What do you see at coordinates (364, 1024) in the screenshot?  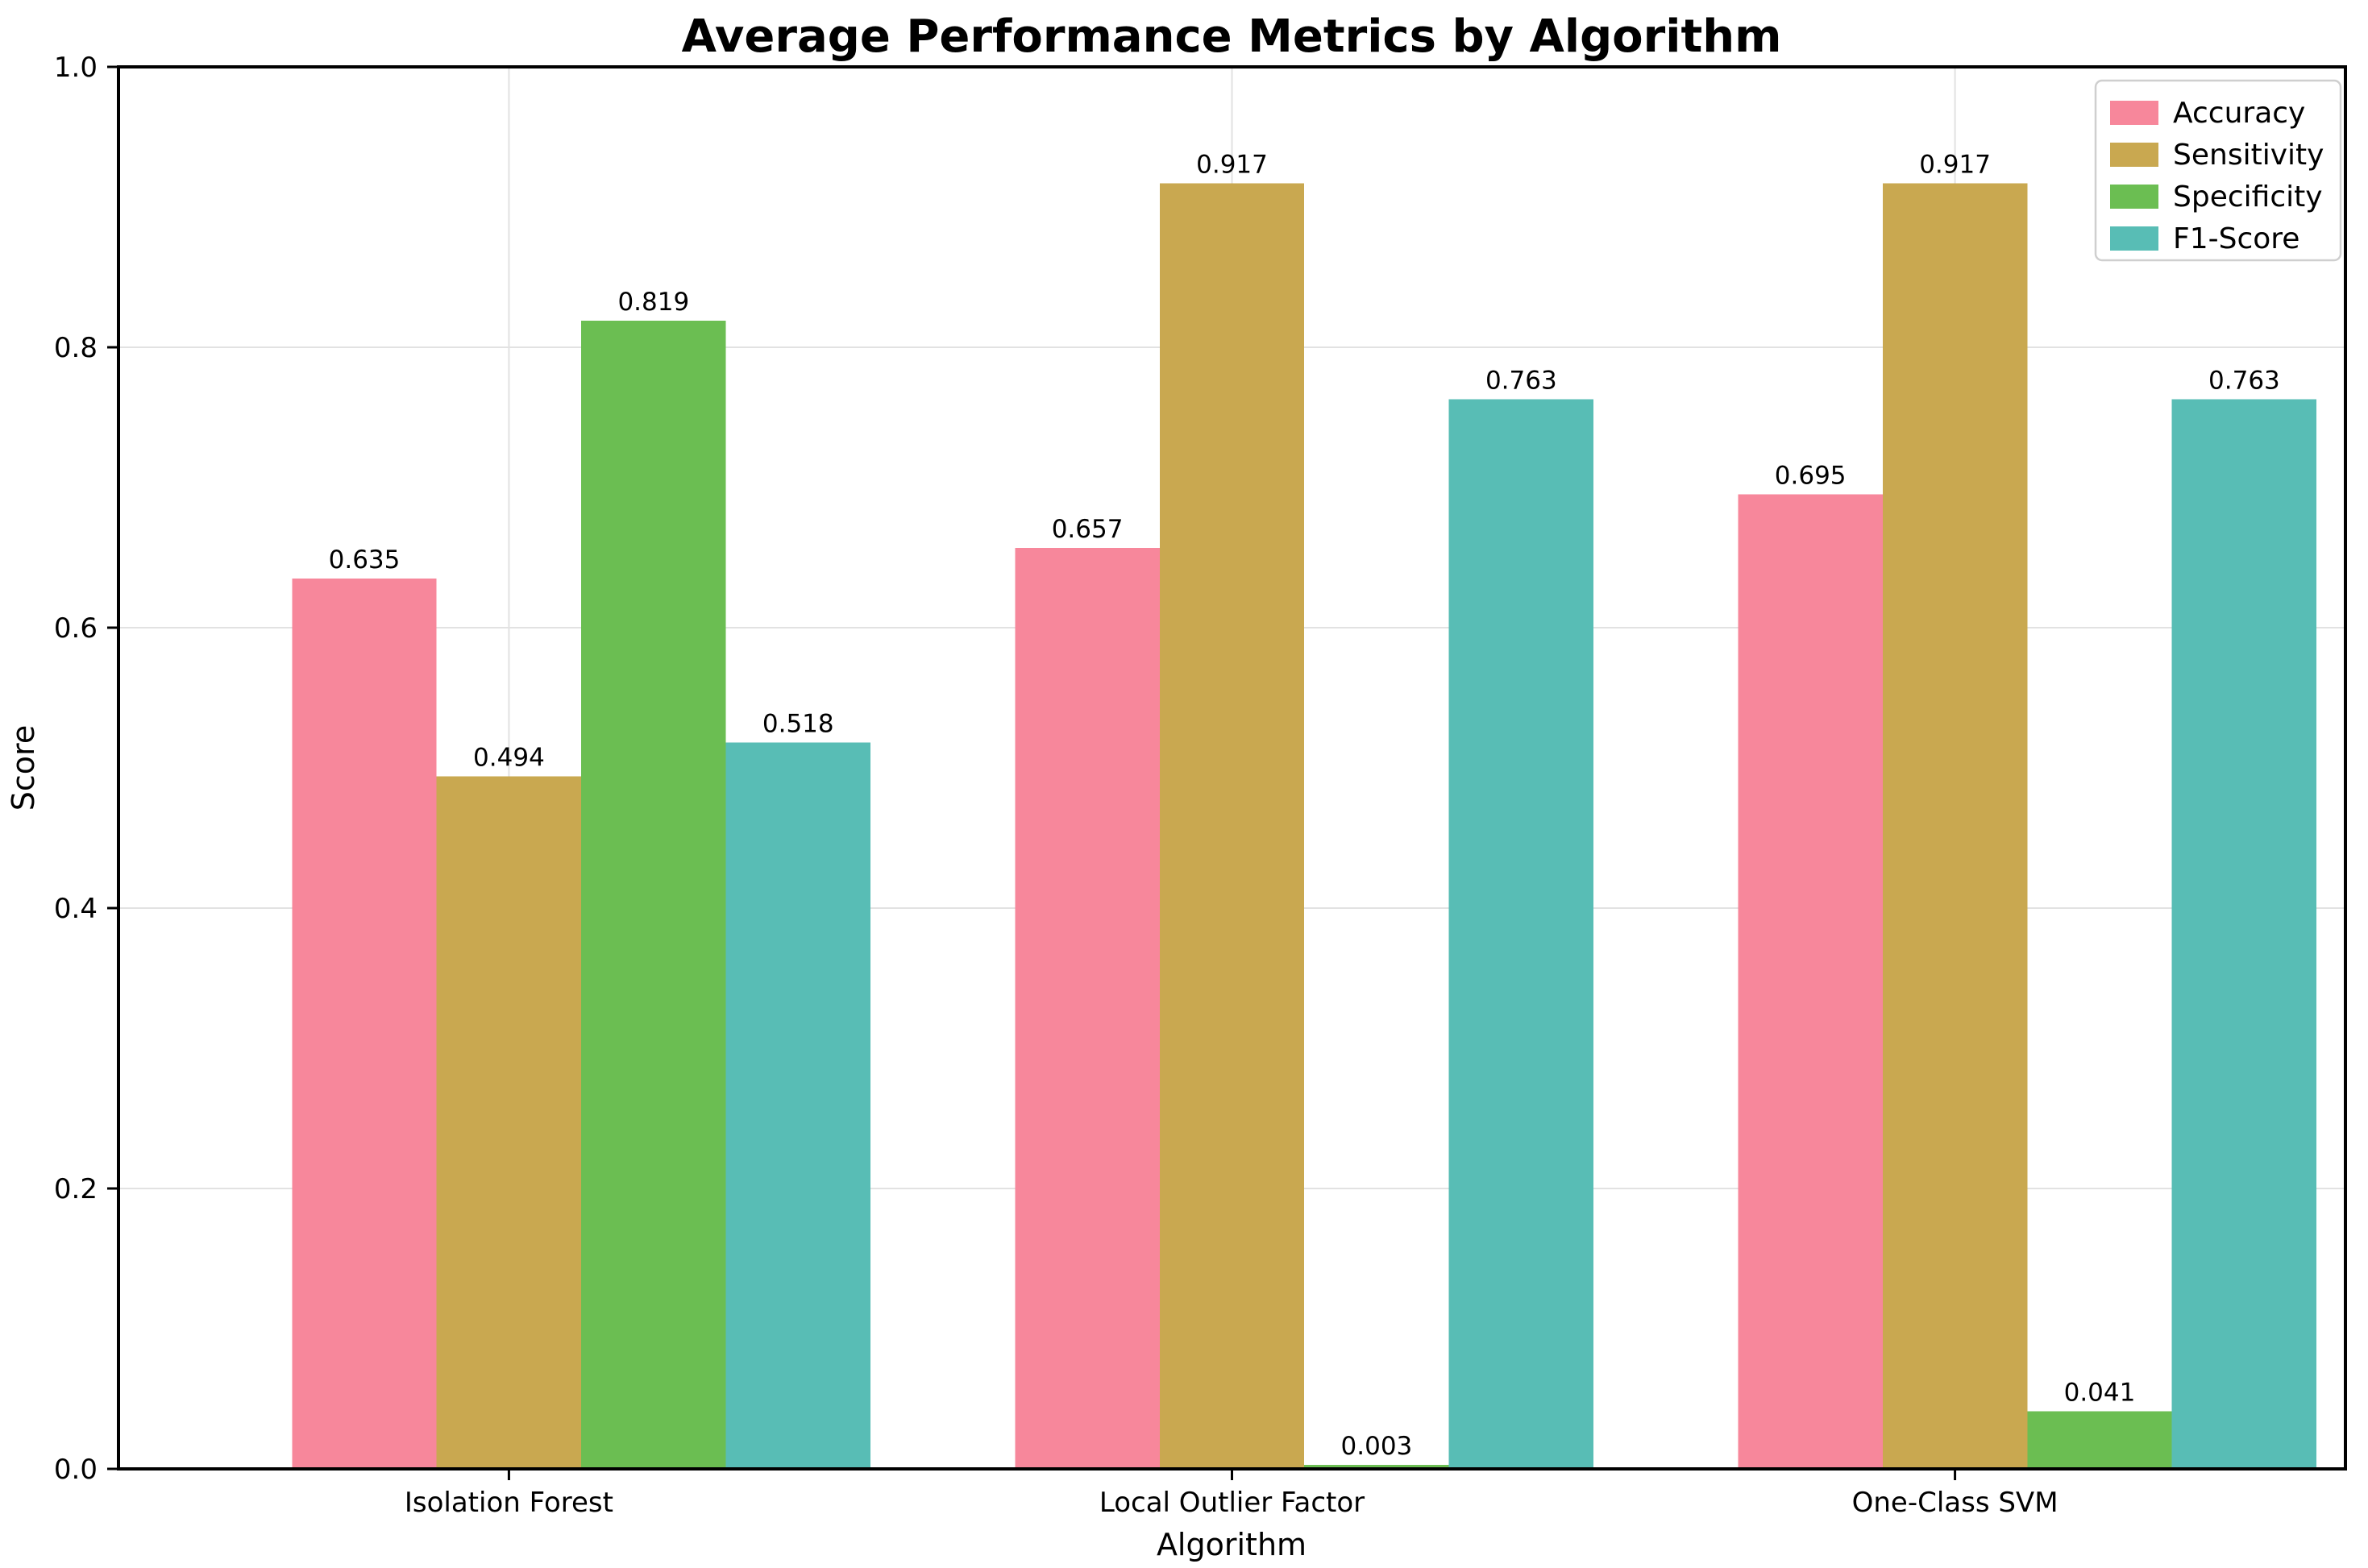 I see `bar-accuracy-isolation-forest` at bounding box center [364, 1024].